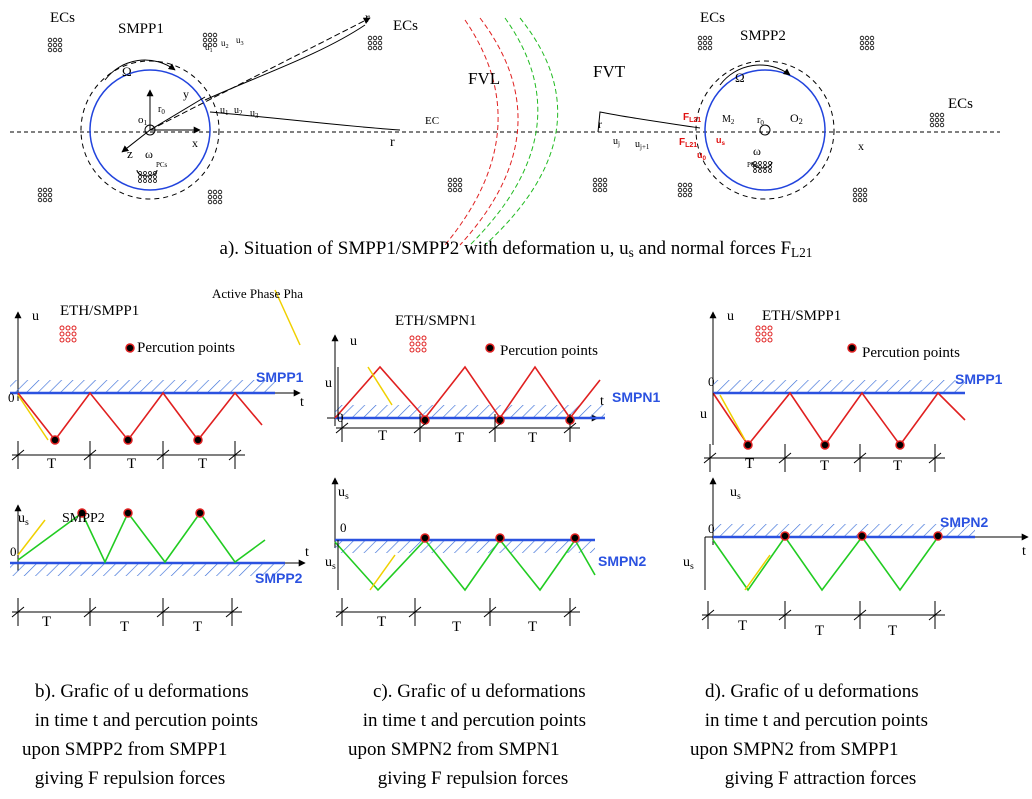  I want to click on label: us, so click(23, 519).